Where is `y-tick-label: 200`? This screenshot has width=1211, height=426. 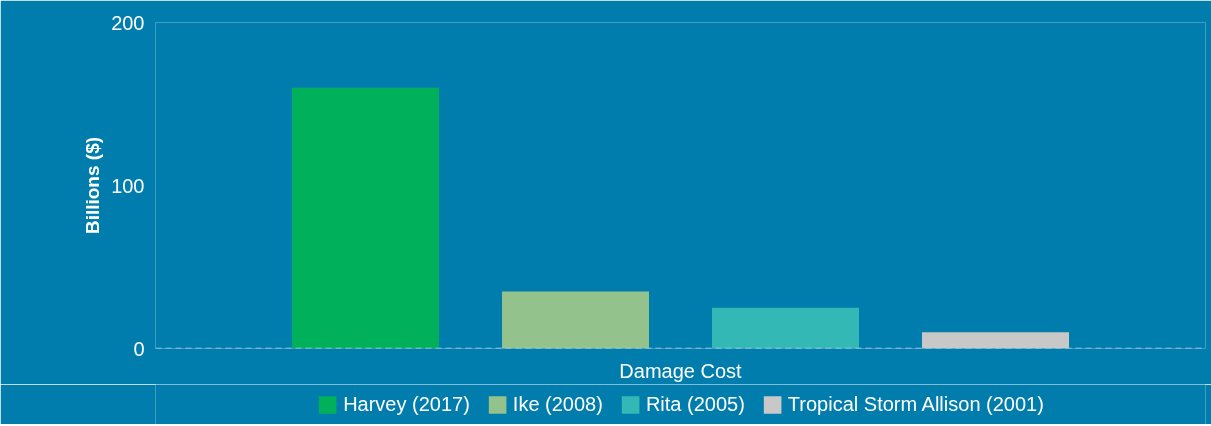
y-tick-label: 200 is located at coordinates (128, 22).